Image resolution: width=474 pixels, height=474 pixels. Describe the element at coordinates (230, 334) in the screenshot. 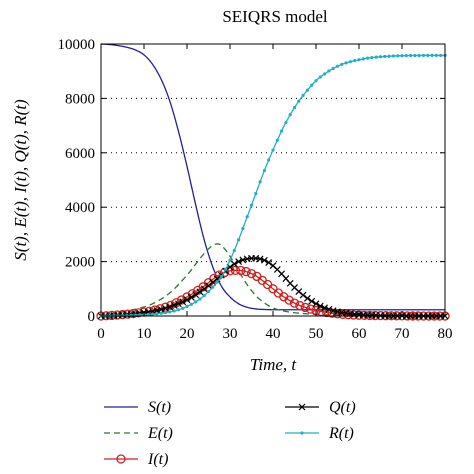

I see `x-tick-label: 30` at that location.